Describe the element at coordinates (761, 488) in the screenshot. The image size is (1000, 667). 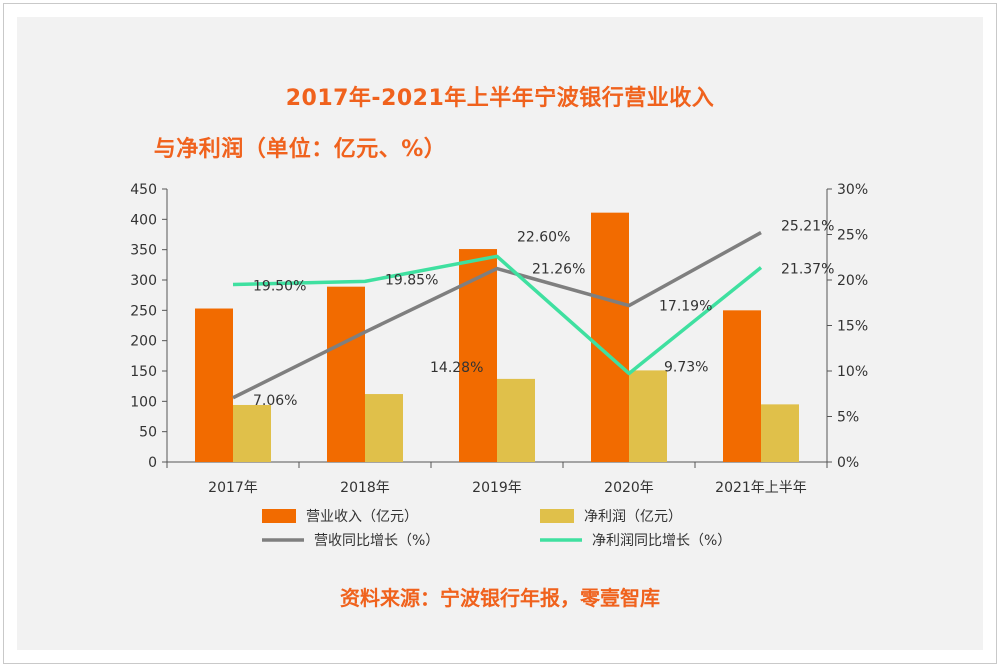
I see `x-tick-label: 2021年上半年` at that location.